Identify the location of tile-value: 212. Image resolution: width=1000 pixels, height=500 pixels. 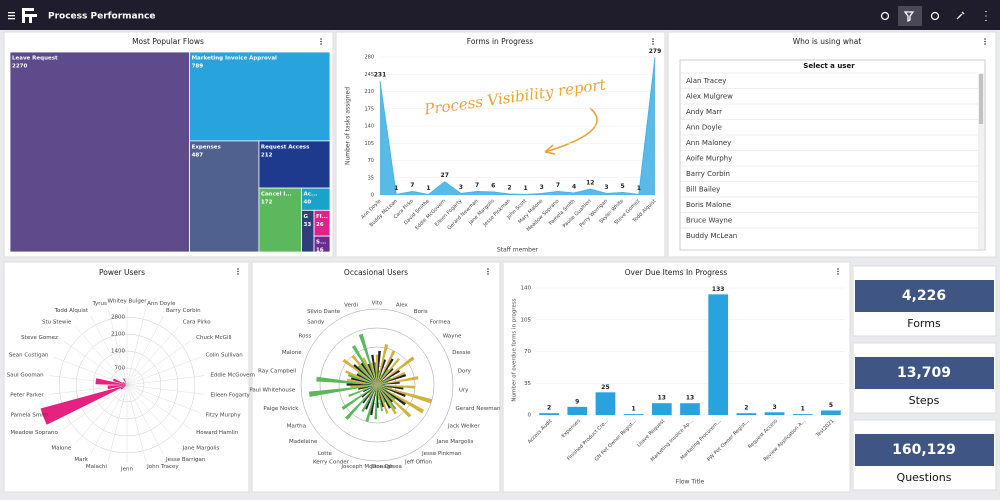
(267, 155).